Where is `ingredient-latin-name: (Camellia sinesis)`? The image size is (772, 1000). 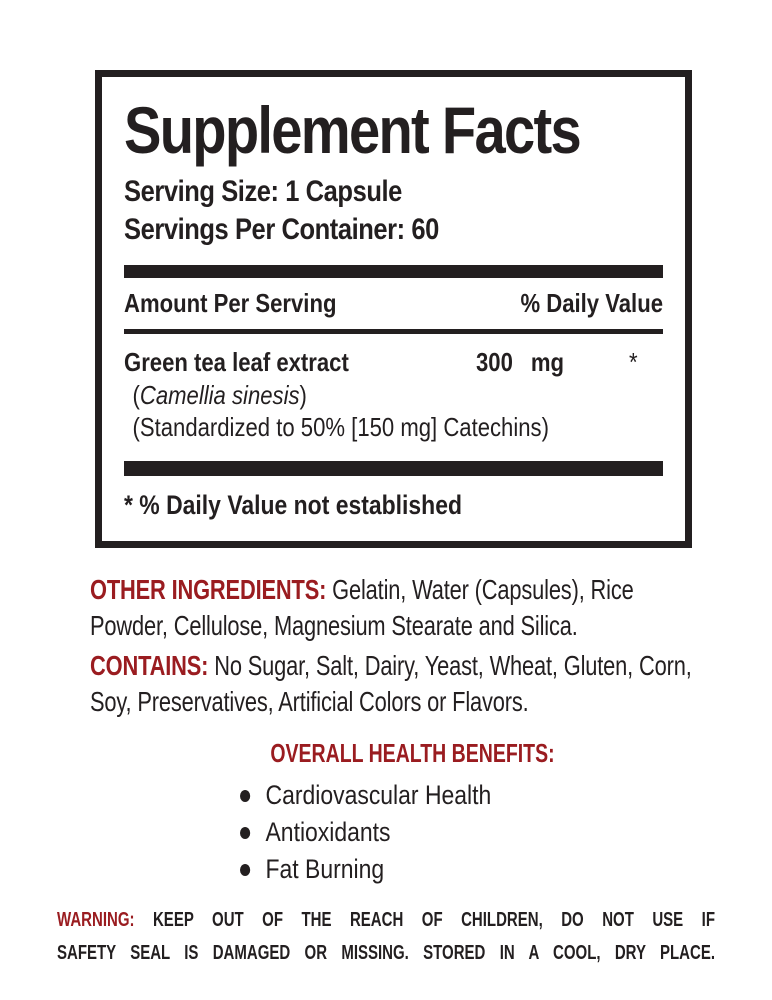 ingredient-latin-name: (Camellia sinesis) is located at coordinates (393, 395).